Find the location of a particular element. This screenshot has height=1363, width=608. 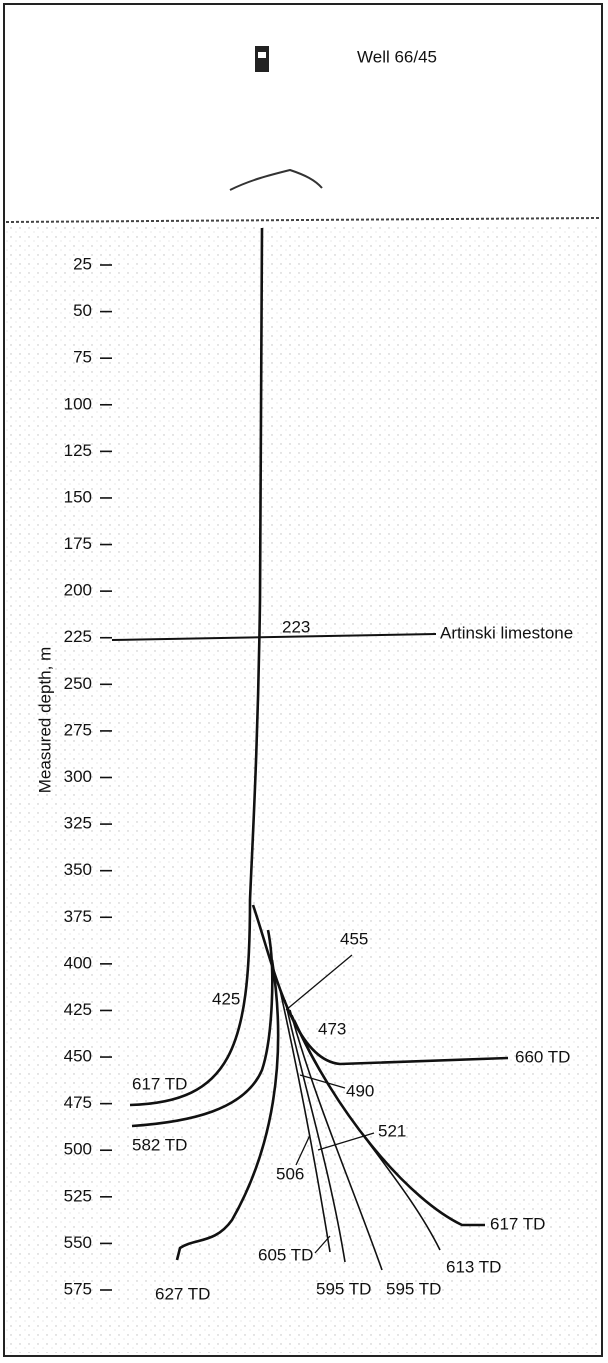

annotation: 473 is located at coordinates (332, 1028).